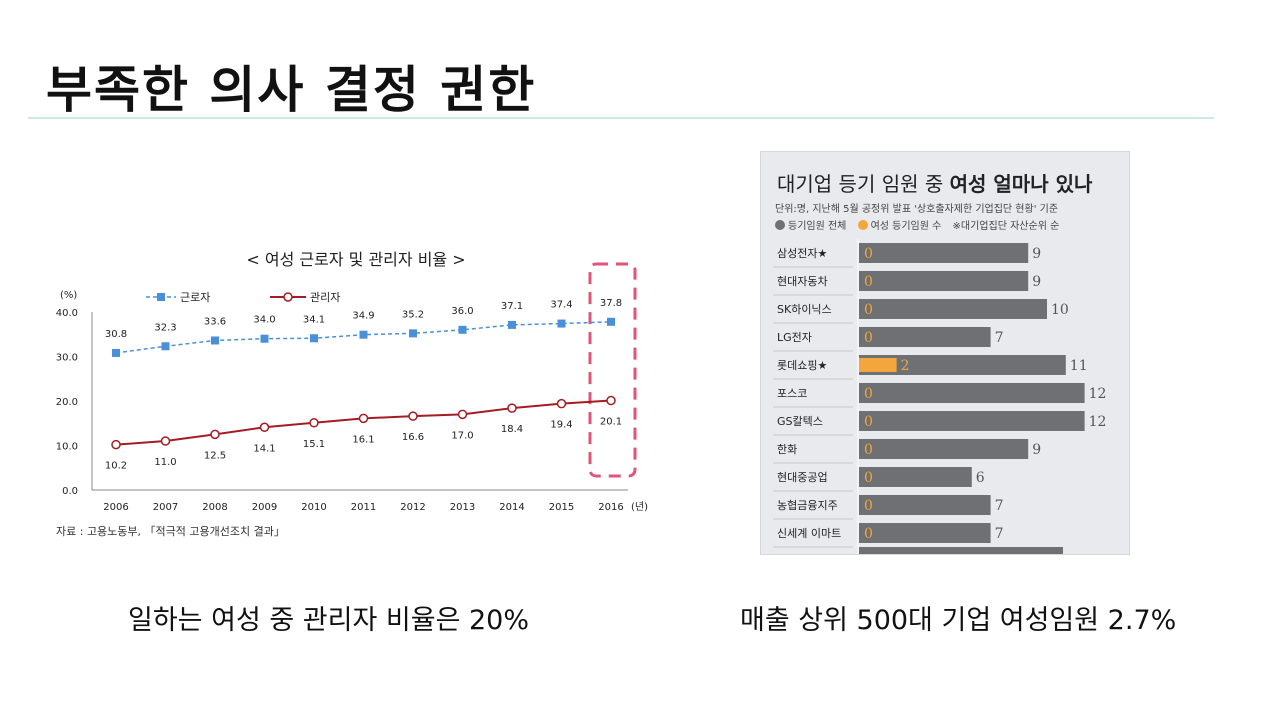 Image resolution: width=1280 pixels, height=721 pixels. I want to click on data-label-workers: 36.0, so click(462, 311).